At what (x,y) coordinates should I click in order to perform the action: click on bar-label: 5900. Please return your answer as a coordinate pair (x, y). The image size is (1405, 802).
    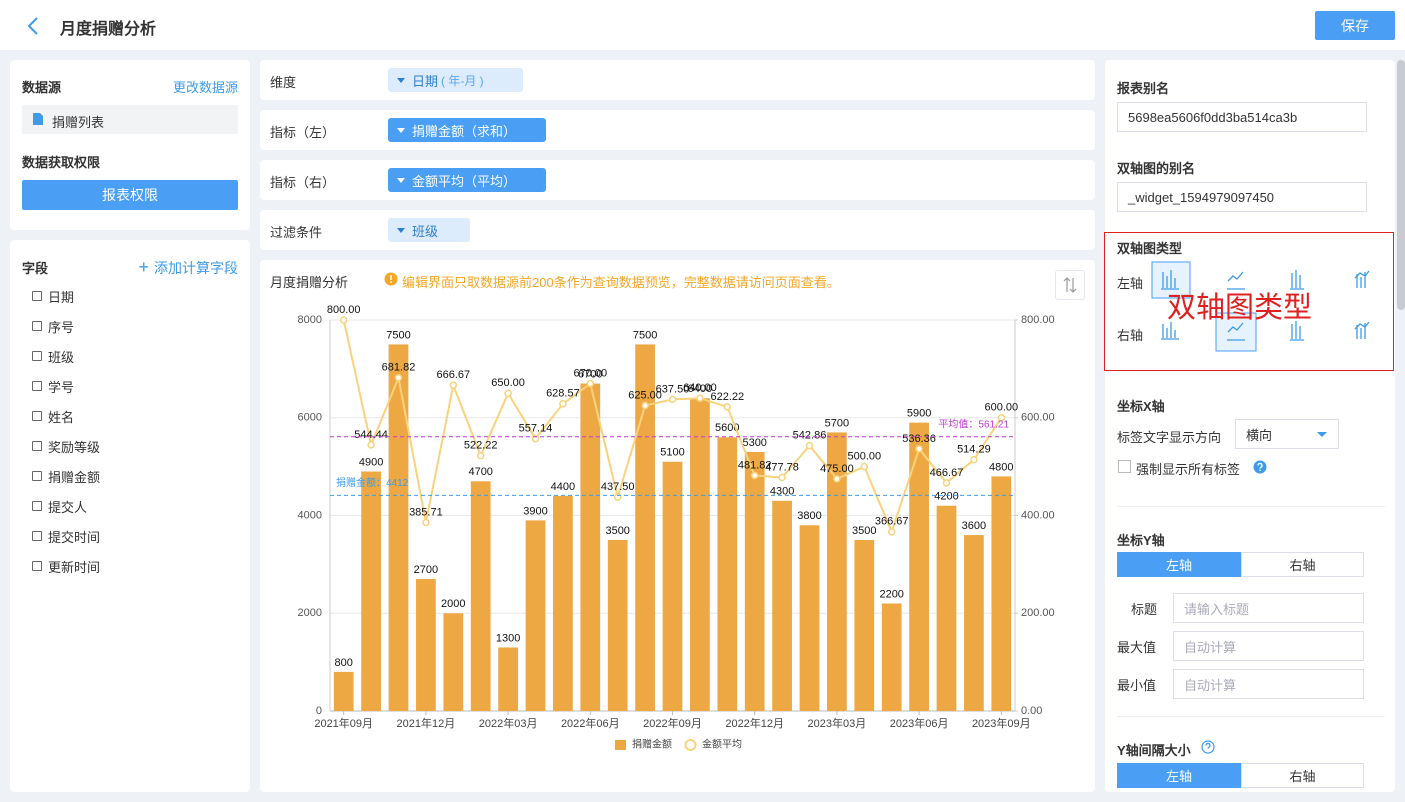
    Looking at the image, I should click on (919, 414).